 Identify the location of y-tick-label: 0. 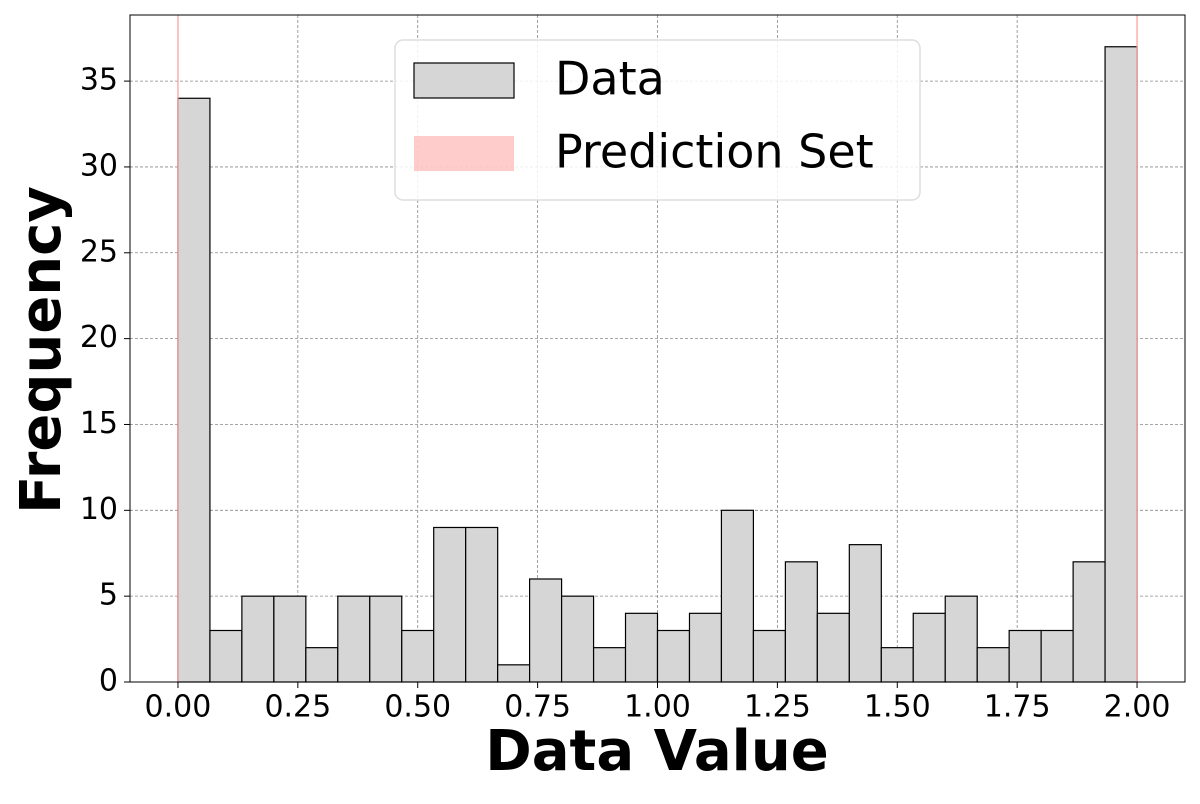
(108, 681).